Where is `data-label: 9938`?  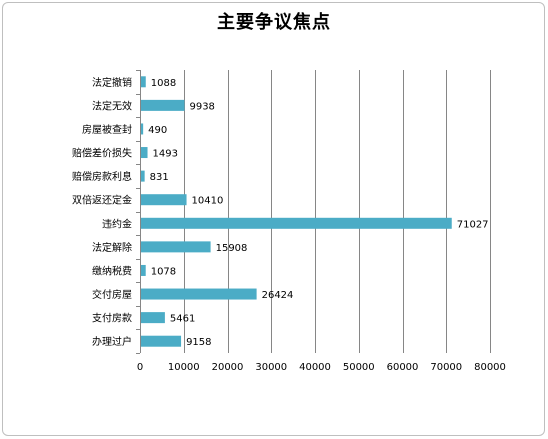
data-label: 9938 is located at coordinates (201, 106).